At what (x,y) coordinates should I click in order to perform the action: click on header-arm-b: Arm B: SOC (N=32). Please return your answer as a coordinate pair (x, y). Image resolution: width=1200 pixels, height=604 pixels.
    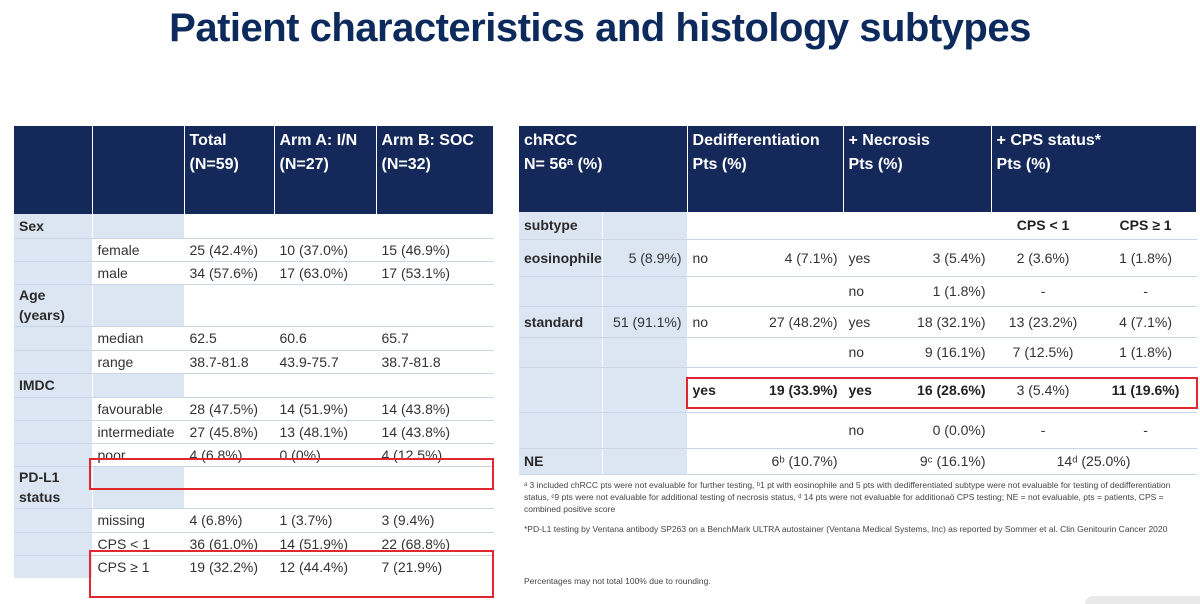
    Looking at the image, I should click on (434, 170).